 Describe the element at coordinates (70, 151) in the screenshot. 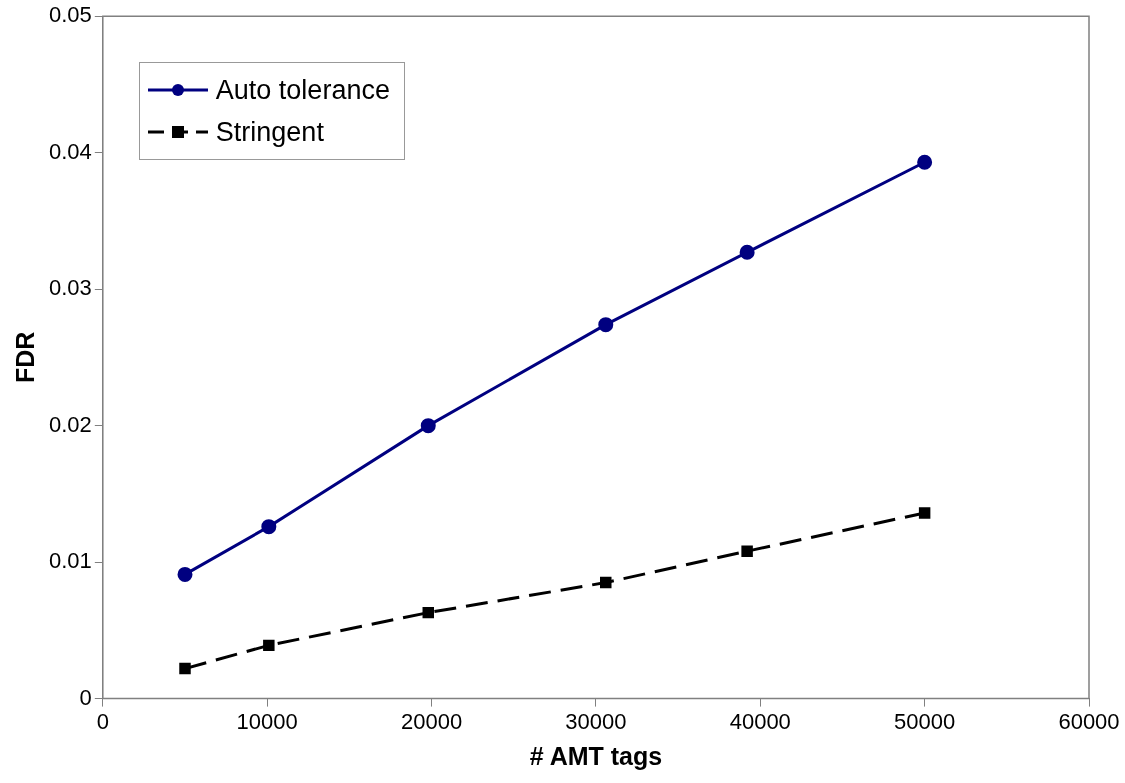

I see `y-tick-label: 0.04` at that location.